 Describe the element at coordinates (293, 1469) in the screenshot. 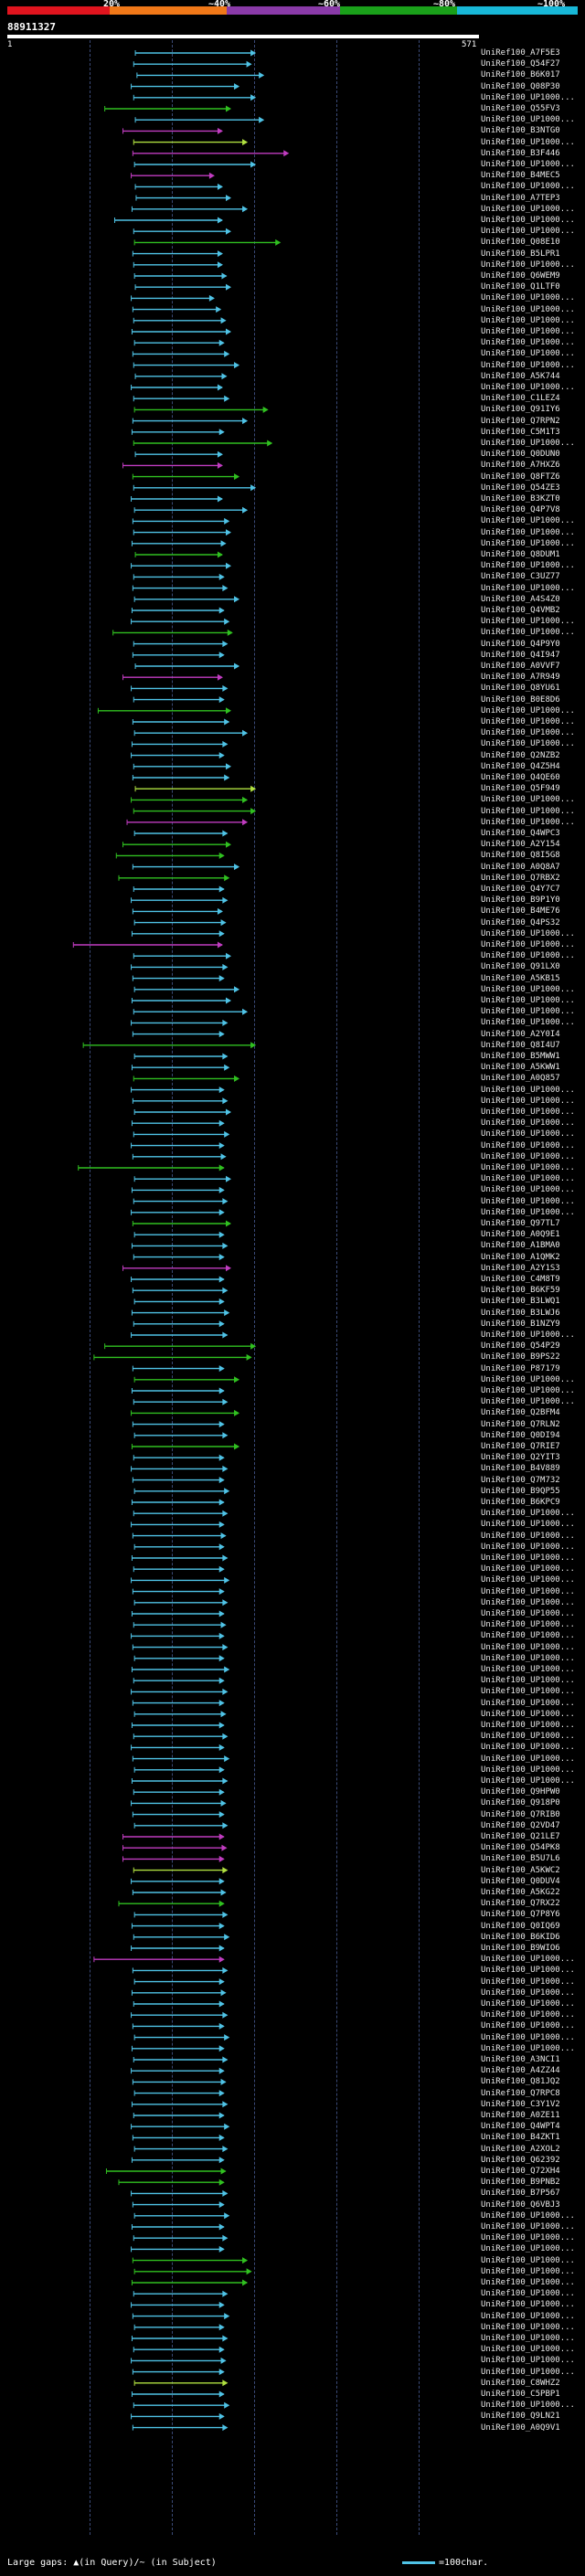

I see `hit-row: UniRef100_B4V889` at that location.